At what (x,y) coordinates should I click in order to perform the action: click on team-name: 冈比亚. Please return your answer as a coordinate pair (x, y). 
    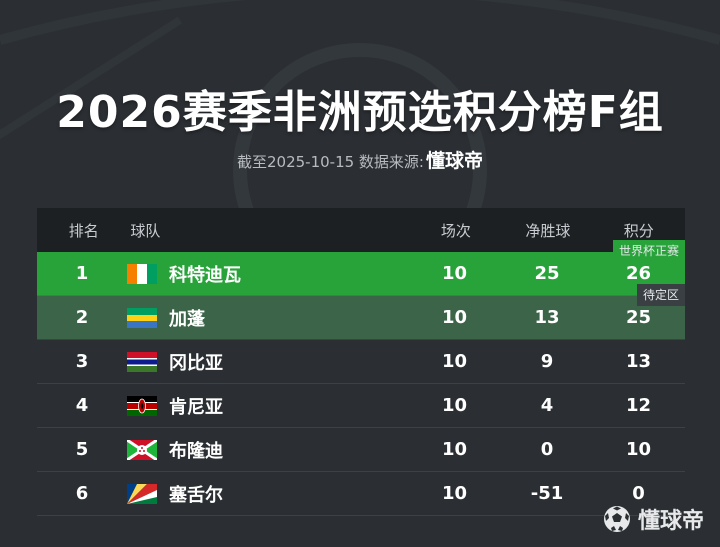
    Looking at the image, I should click on (196, 363).